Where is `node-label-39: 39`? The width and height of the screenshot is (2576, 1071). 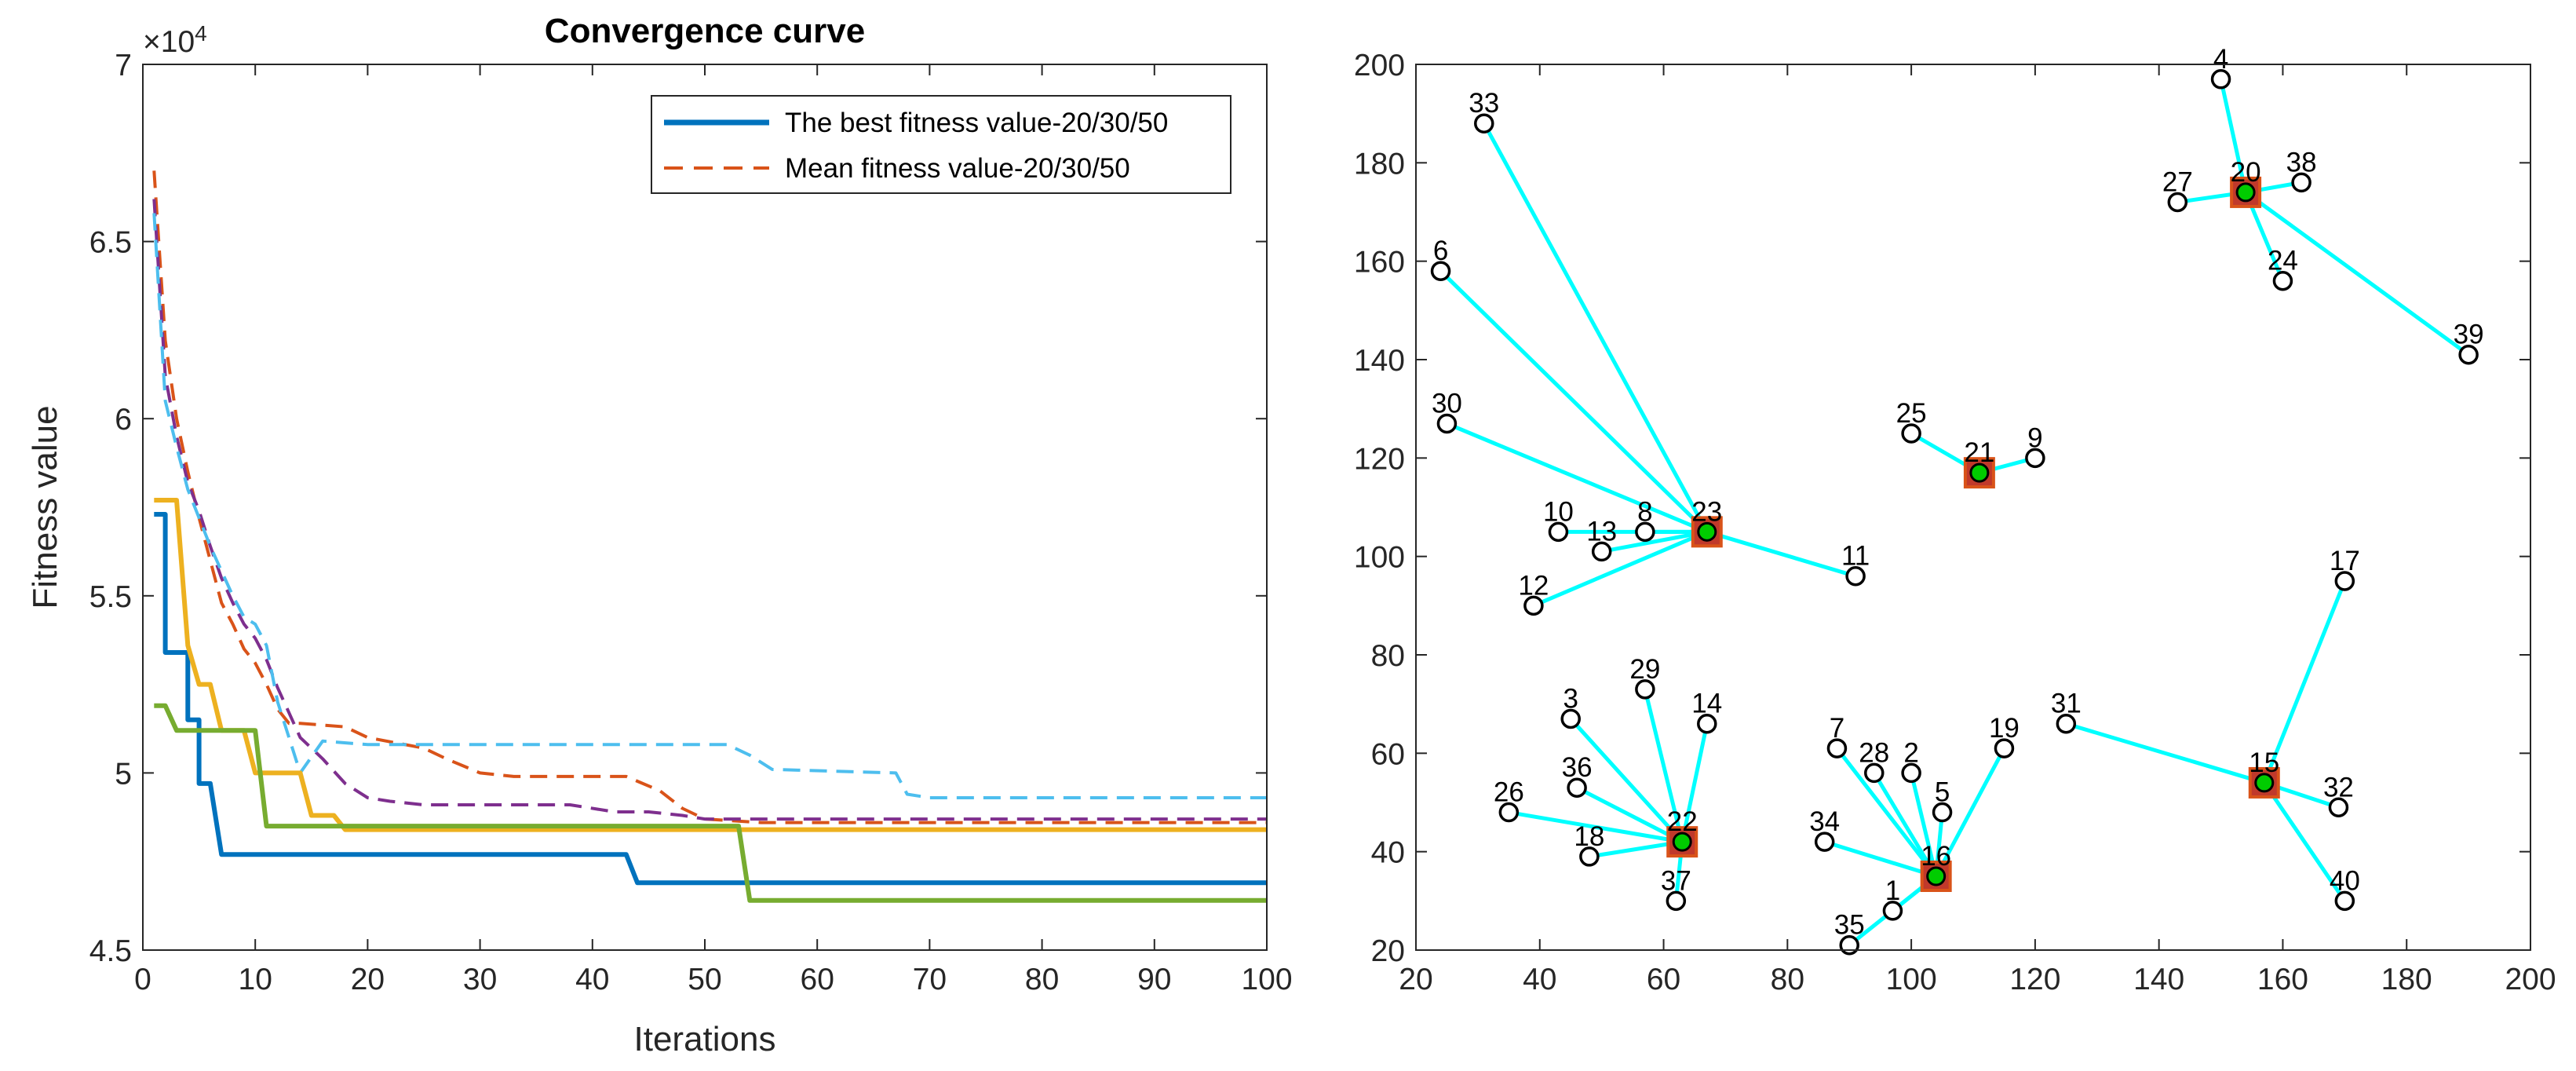 node-label-39: 39 is located at coordinates (2469, 335).